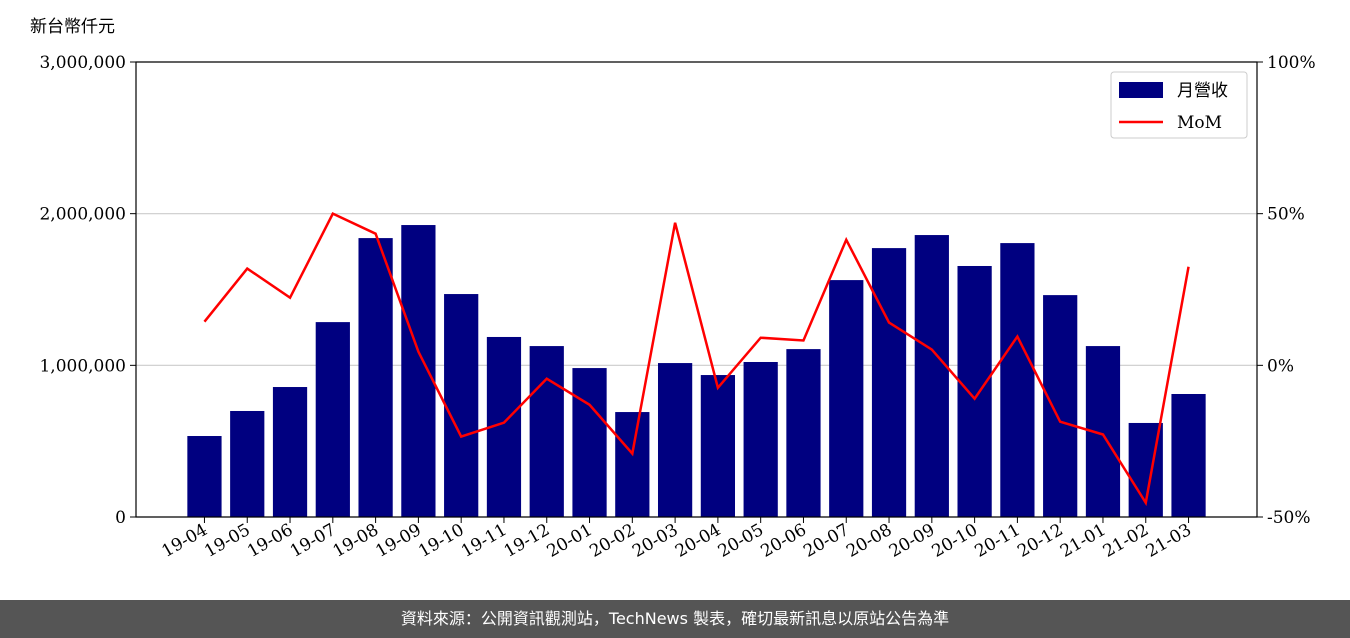 Image resolution: width=1350 pixels, height=638 pixels. I want to click on y-unit-label: 新台幣仟元, so click(72, 27).